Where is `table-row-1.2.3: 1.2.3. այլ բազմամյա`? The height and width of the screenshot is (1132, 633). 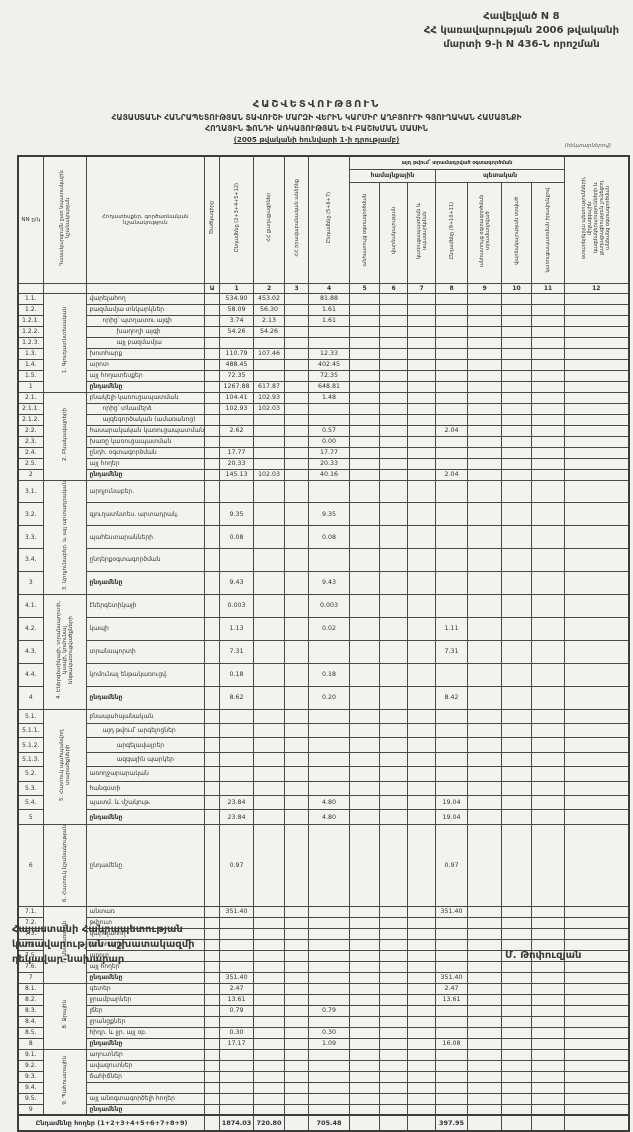 table-row-1.2.3: 1.2.3. այլ բազմամյա is located at coordinates (323, 342).